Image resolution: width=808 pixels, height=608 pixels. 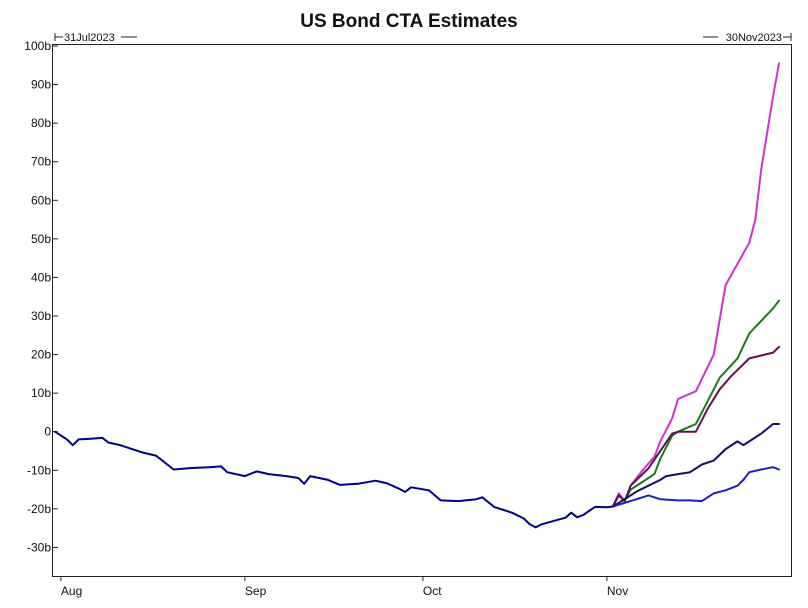 I want to click on y-tick-label: 40b, so click(x=41, y=277).